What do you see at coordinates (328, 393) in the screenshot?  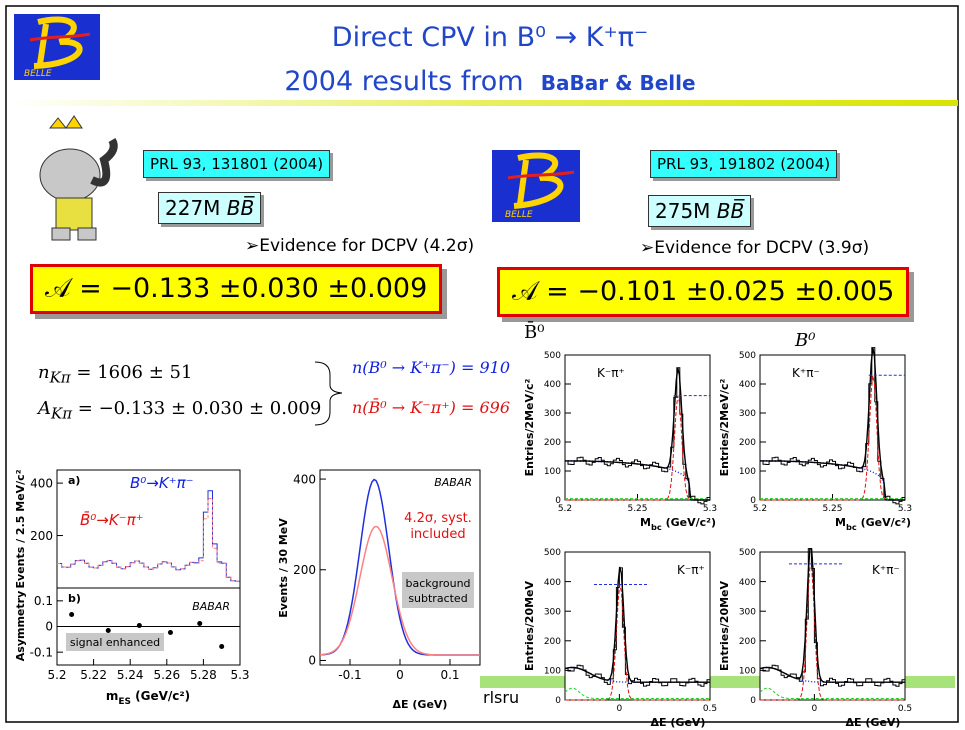 I see `brace` at bounding box center [328, 393].